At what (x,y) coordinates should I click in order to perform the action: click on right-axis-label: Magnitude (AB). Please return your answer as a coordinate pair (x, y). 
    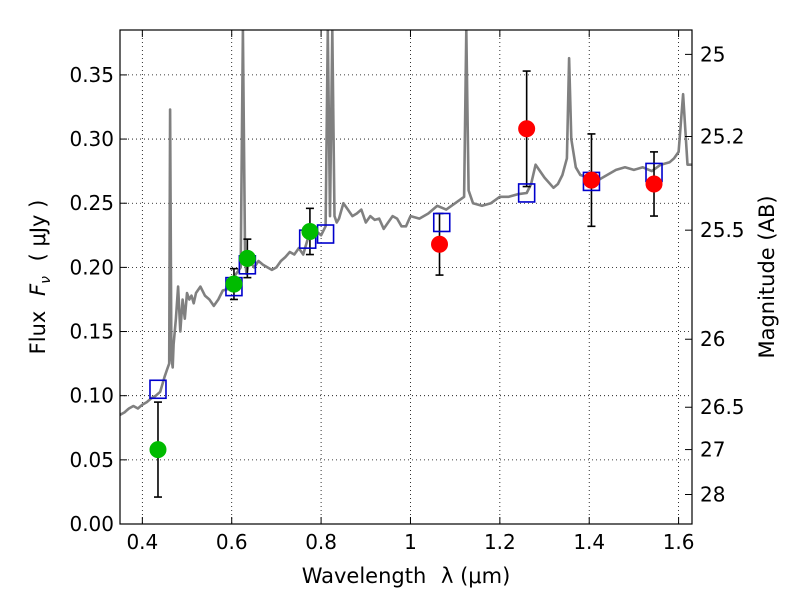
    Looking at the image, I should click on (767, 276).